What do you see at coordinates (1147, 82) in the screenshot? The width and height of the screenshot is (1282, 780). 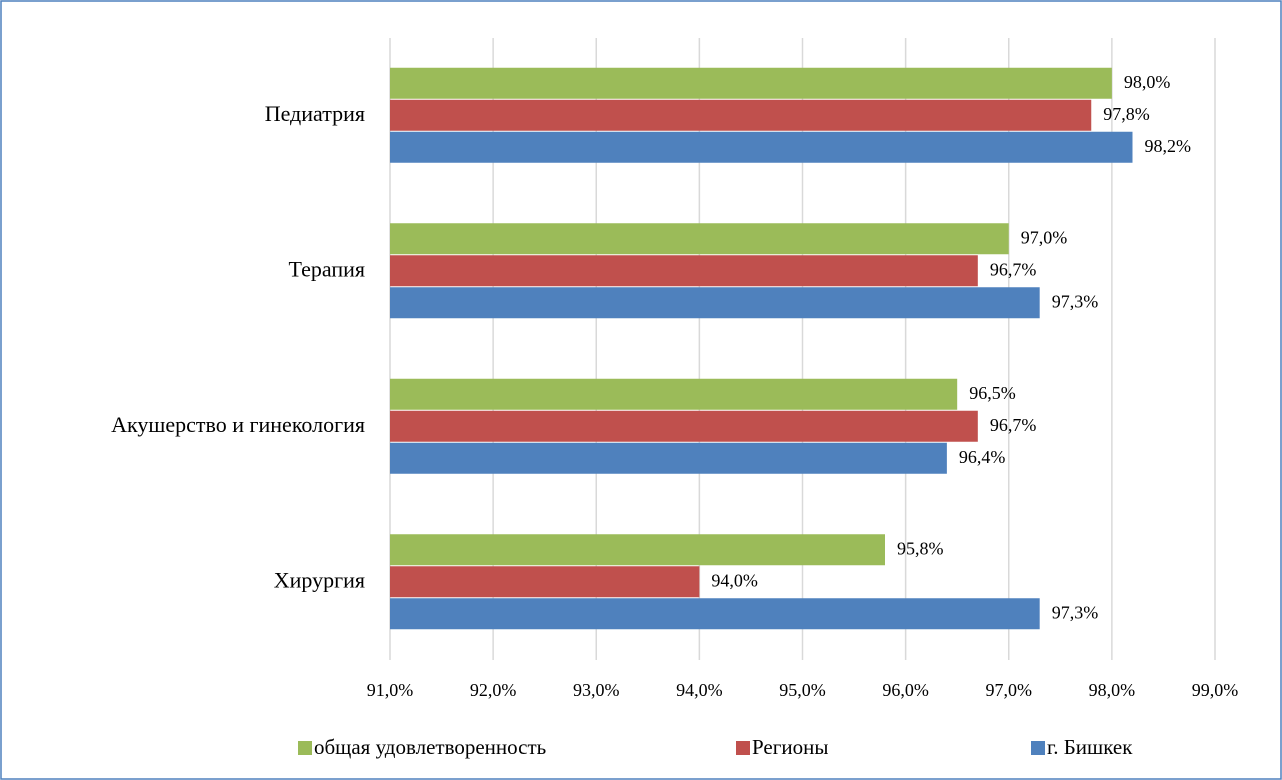 I see `value-label: 98,0%` at bounding box center [1147, 82].